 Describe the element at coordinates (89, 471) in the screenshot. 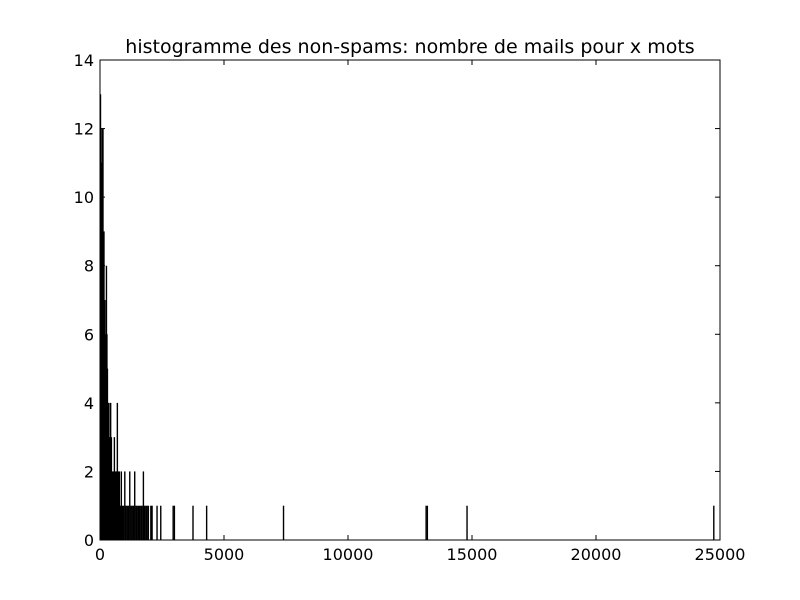

I see `y-tick-label: 2` at that location.